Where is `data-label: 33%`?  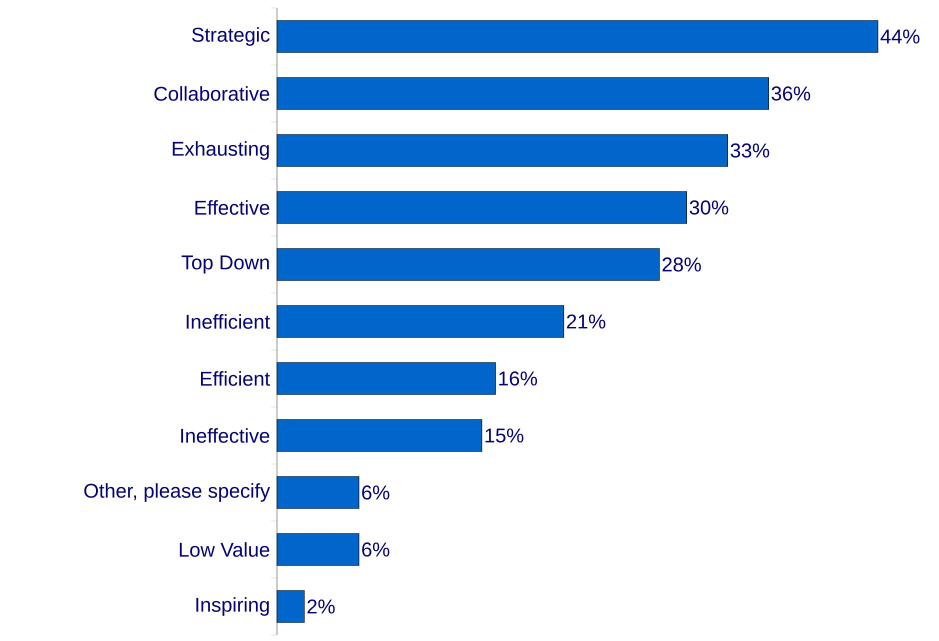 data-label: 33% is located at coordinates (750, 150).